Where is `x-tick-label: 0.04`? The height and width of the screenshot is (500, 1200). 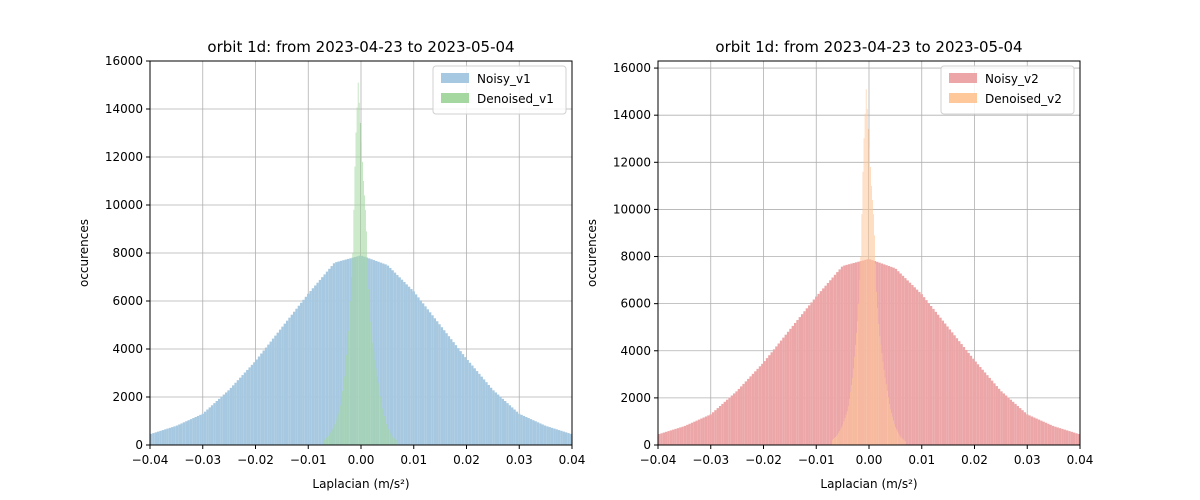 x-tick-label: 0.04 is located at coordinates (1080, 460).